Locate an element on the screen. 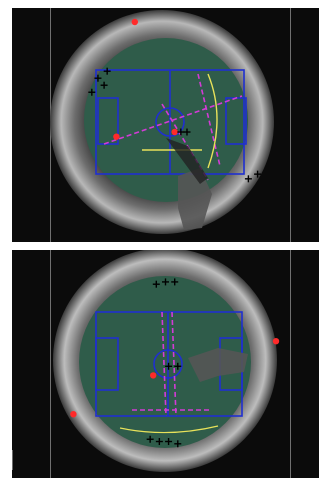 Image resolution: width=321 pixels, height=480 pixels. tracking-lines is located at coordinates (171, 364).